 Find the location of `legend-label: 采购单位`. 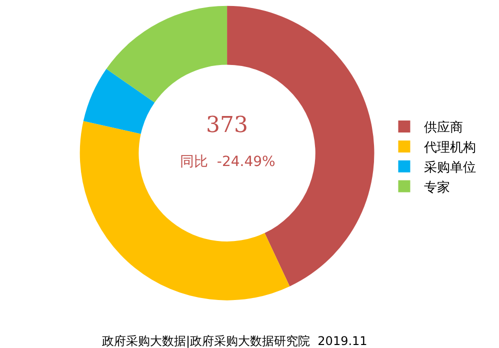

legend-label: 采购单位 is located at coordinates (450, 168).